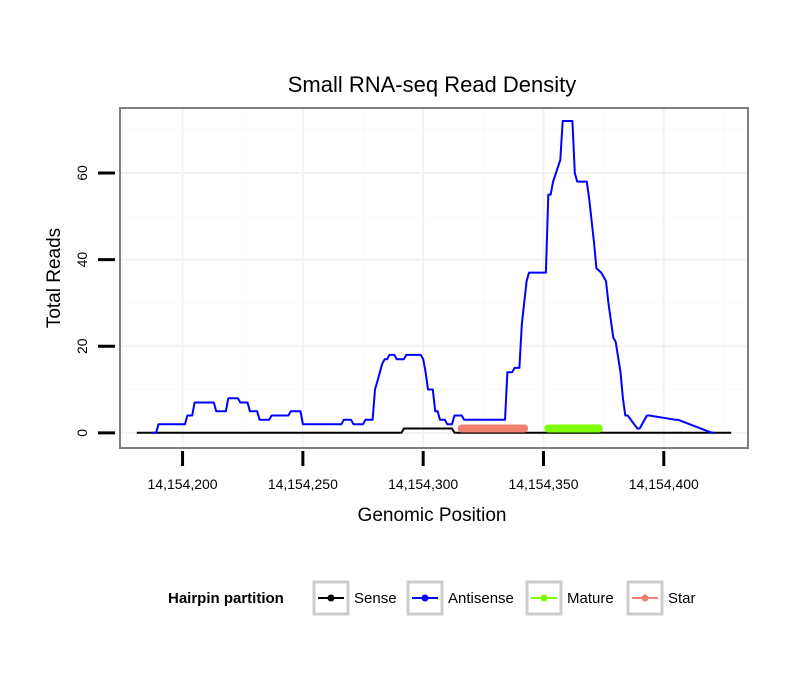 The image size is (810, 690). Describe the element at coordinates (590, 598) in the screenshot. I see `legend-label-mature: Mature` at that location.